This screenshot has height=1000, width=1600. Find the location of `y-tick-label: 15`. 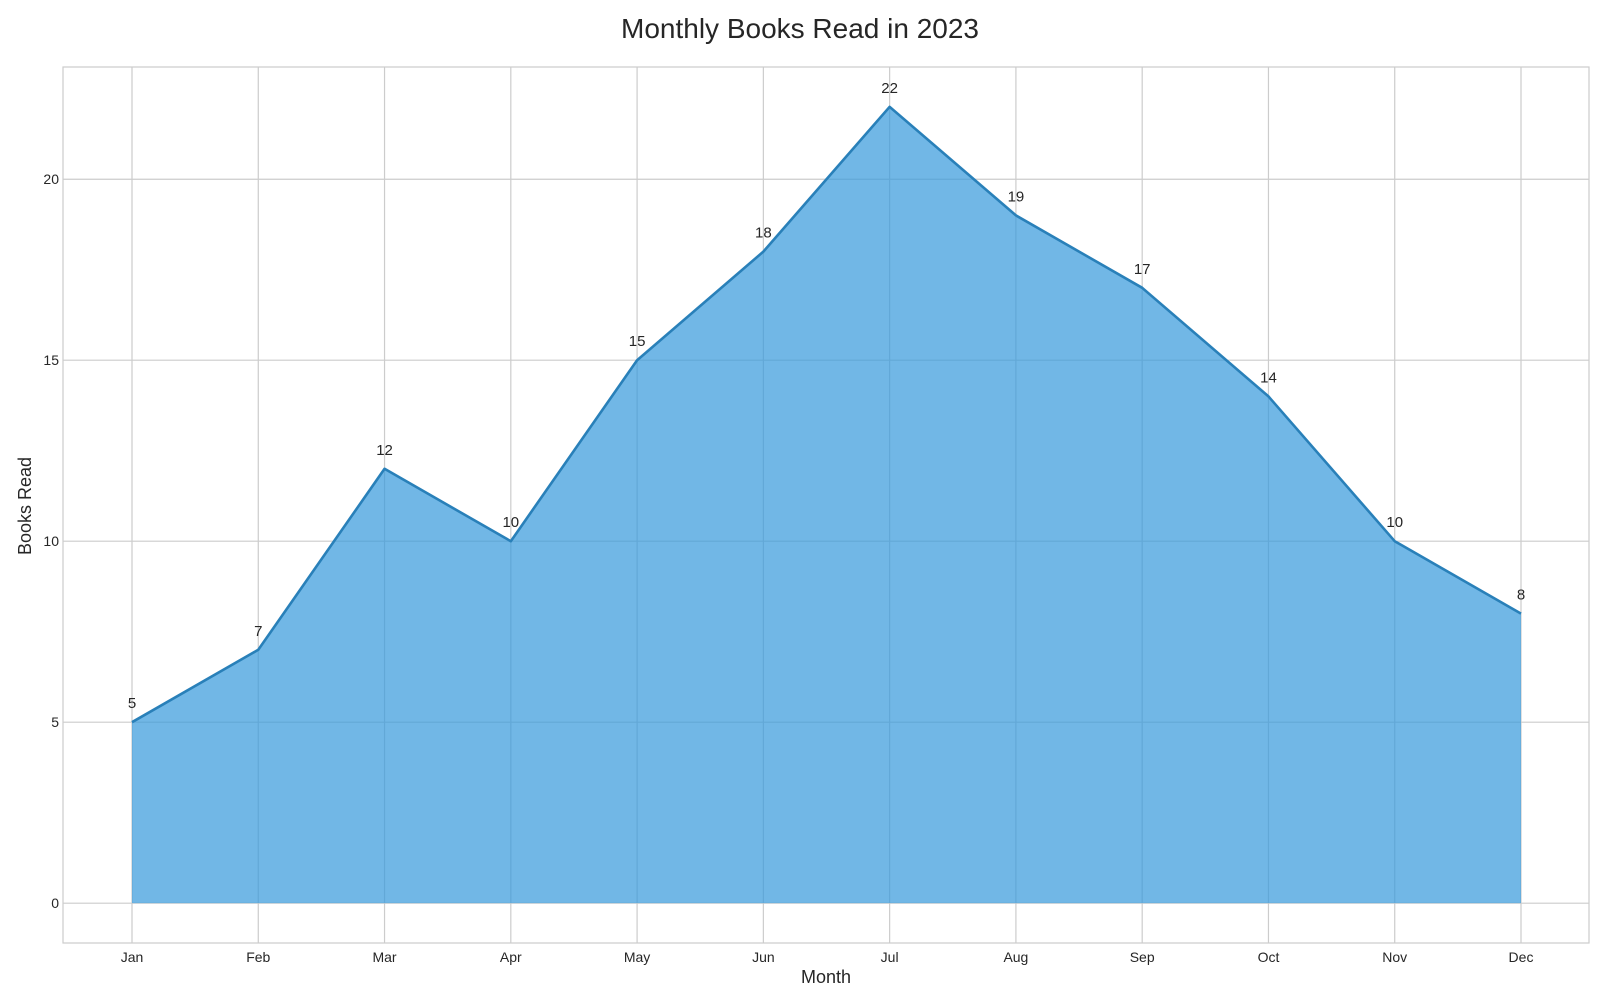

y-tick-label: 15 is located at coordinates (51, 360).